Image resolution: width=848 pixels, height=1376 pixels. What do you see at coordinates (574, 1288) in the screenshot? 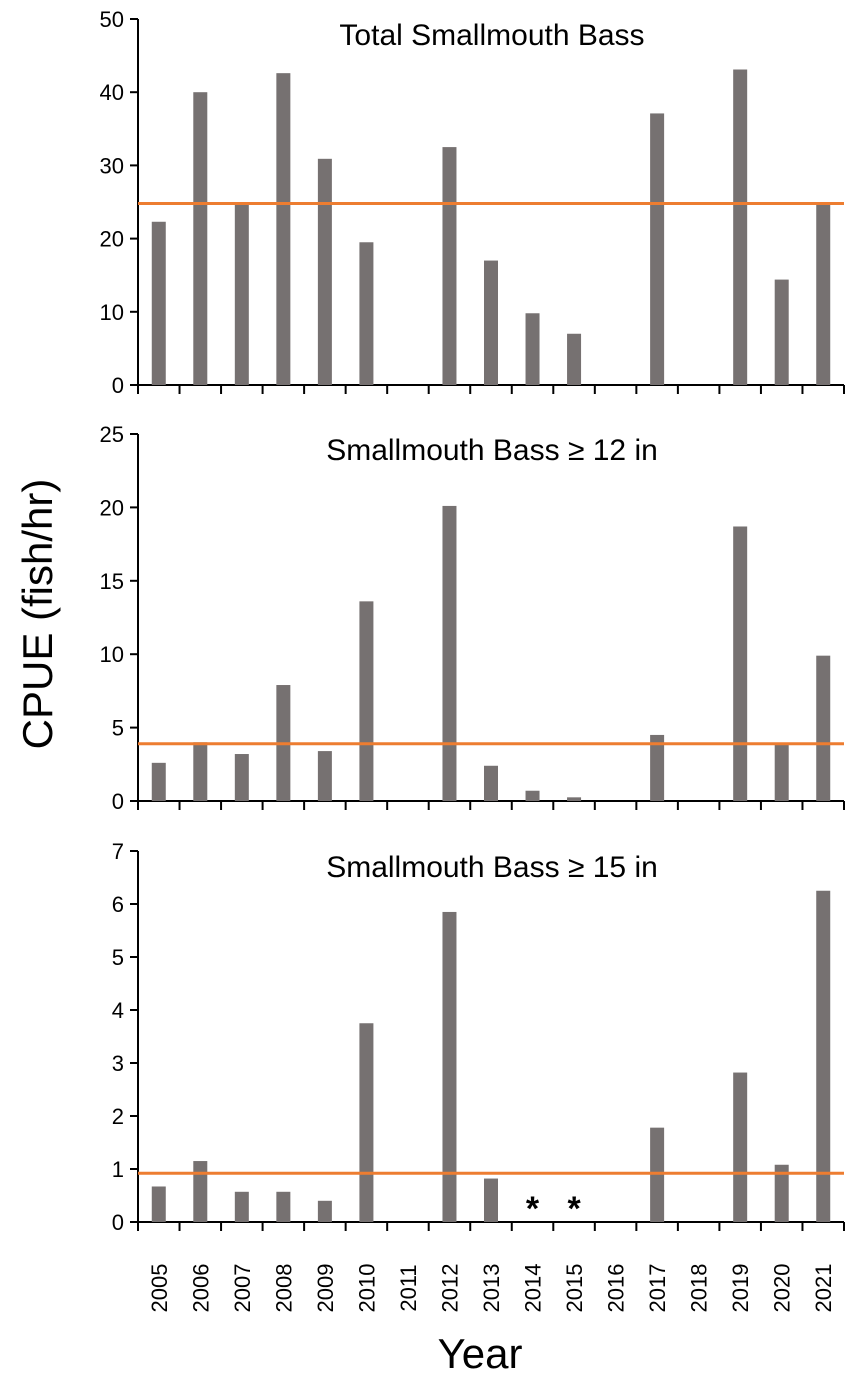
I see `x-tick-label: 2015` at bounding box center [574, 1288].